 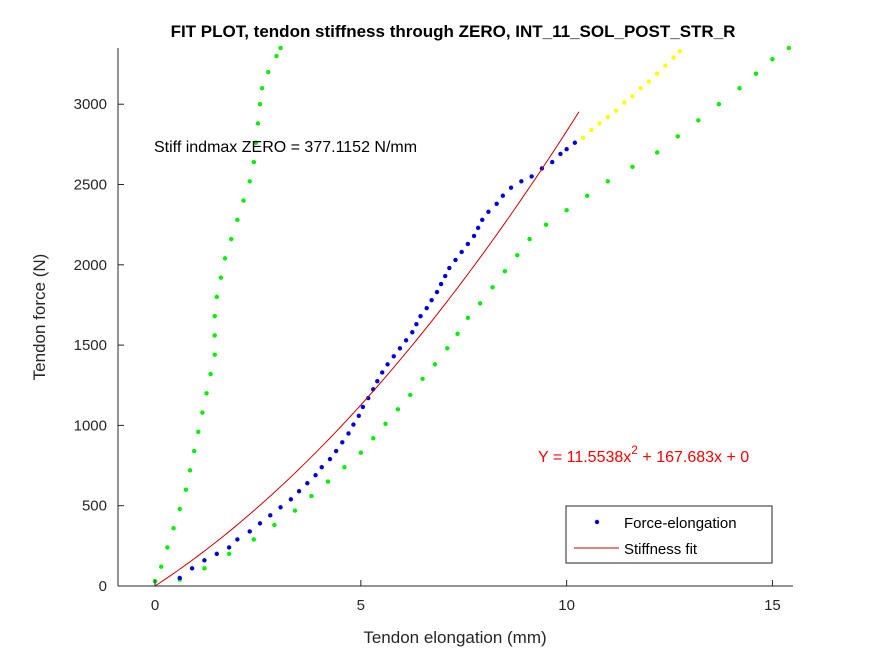 What do you see at coordinates (90, 185) in the screenshot?
I see `y-tick-label-5: 2500` at bounding box center [90, 185].